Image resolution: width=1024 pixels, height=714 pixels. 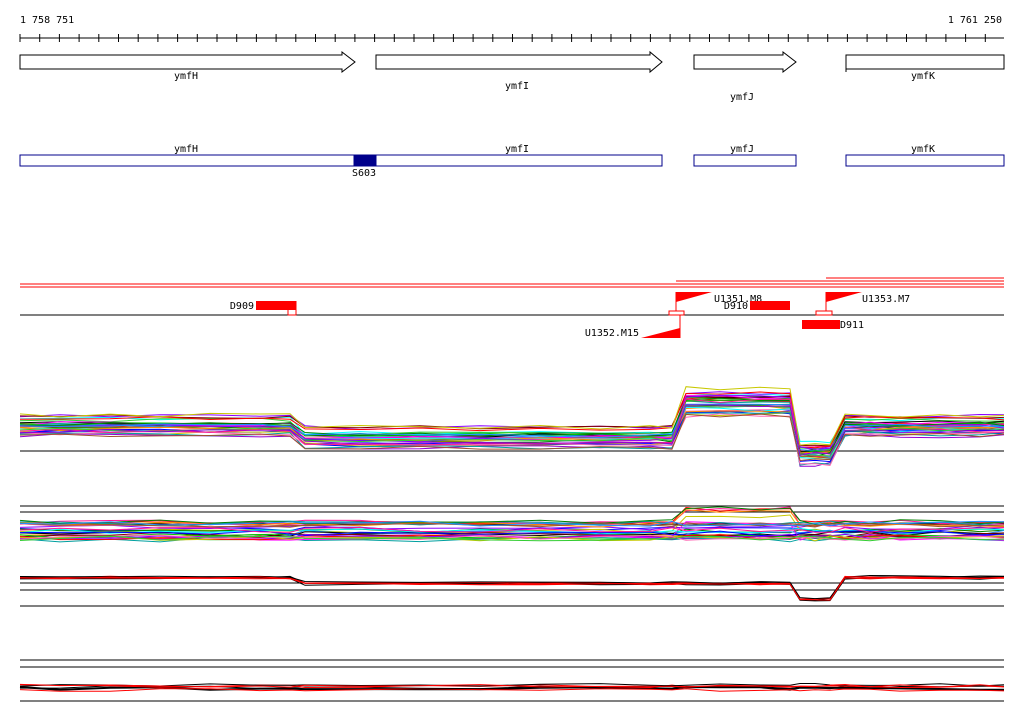 I want to click on feature-u1352-m15: U1352.M15, so click(x=633, y=327).